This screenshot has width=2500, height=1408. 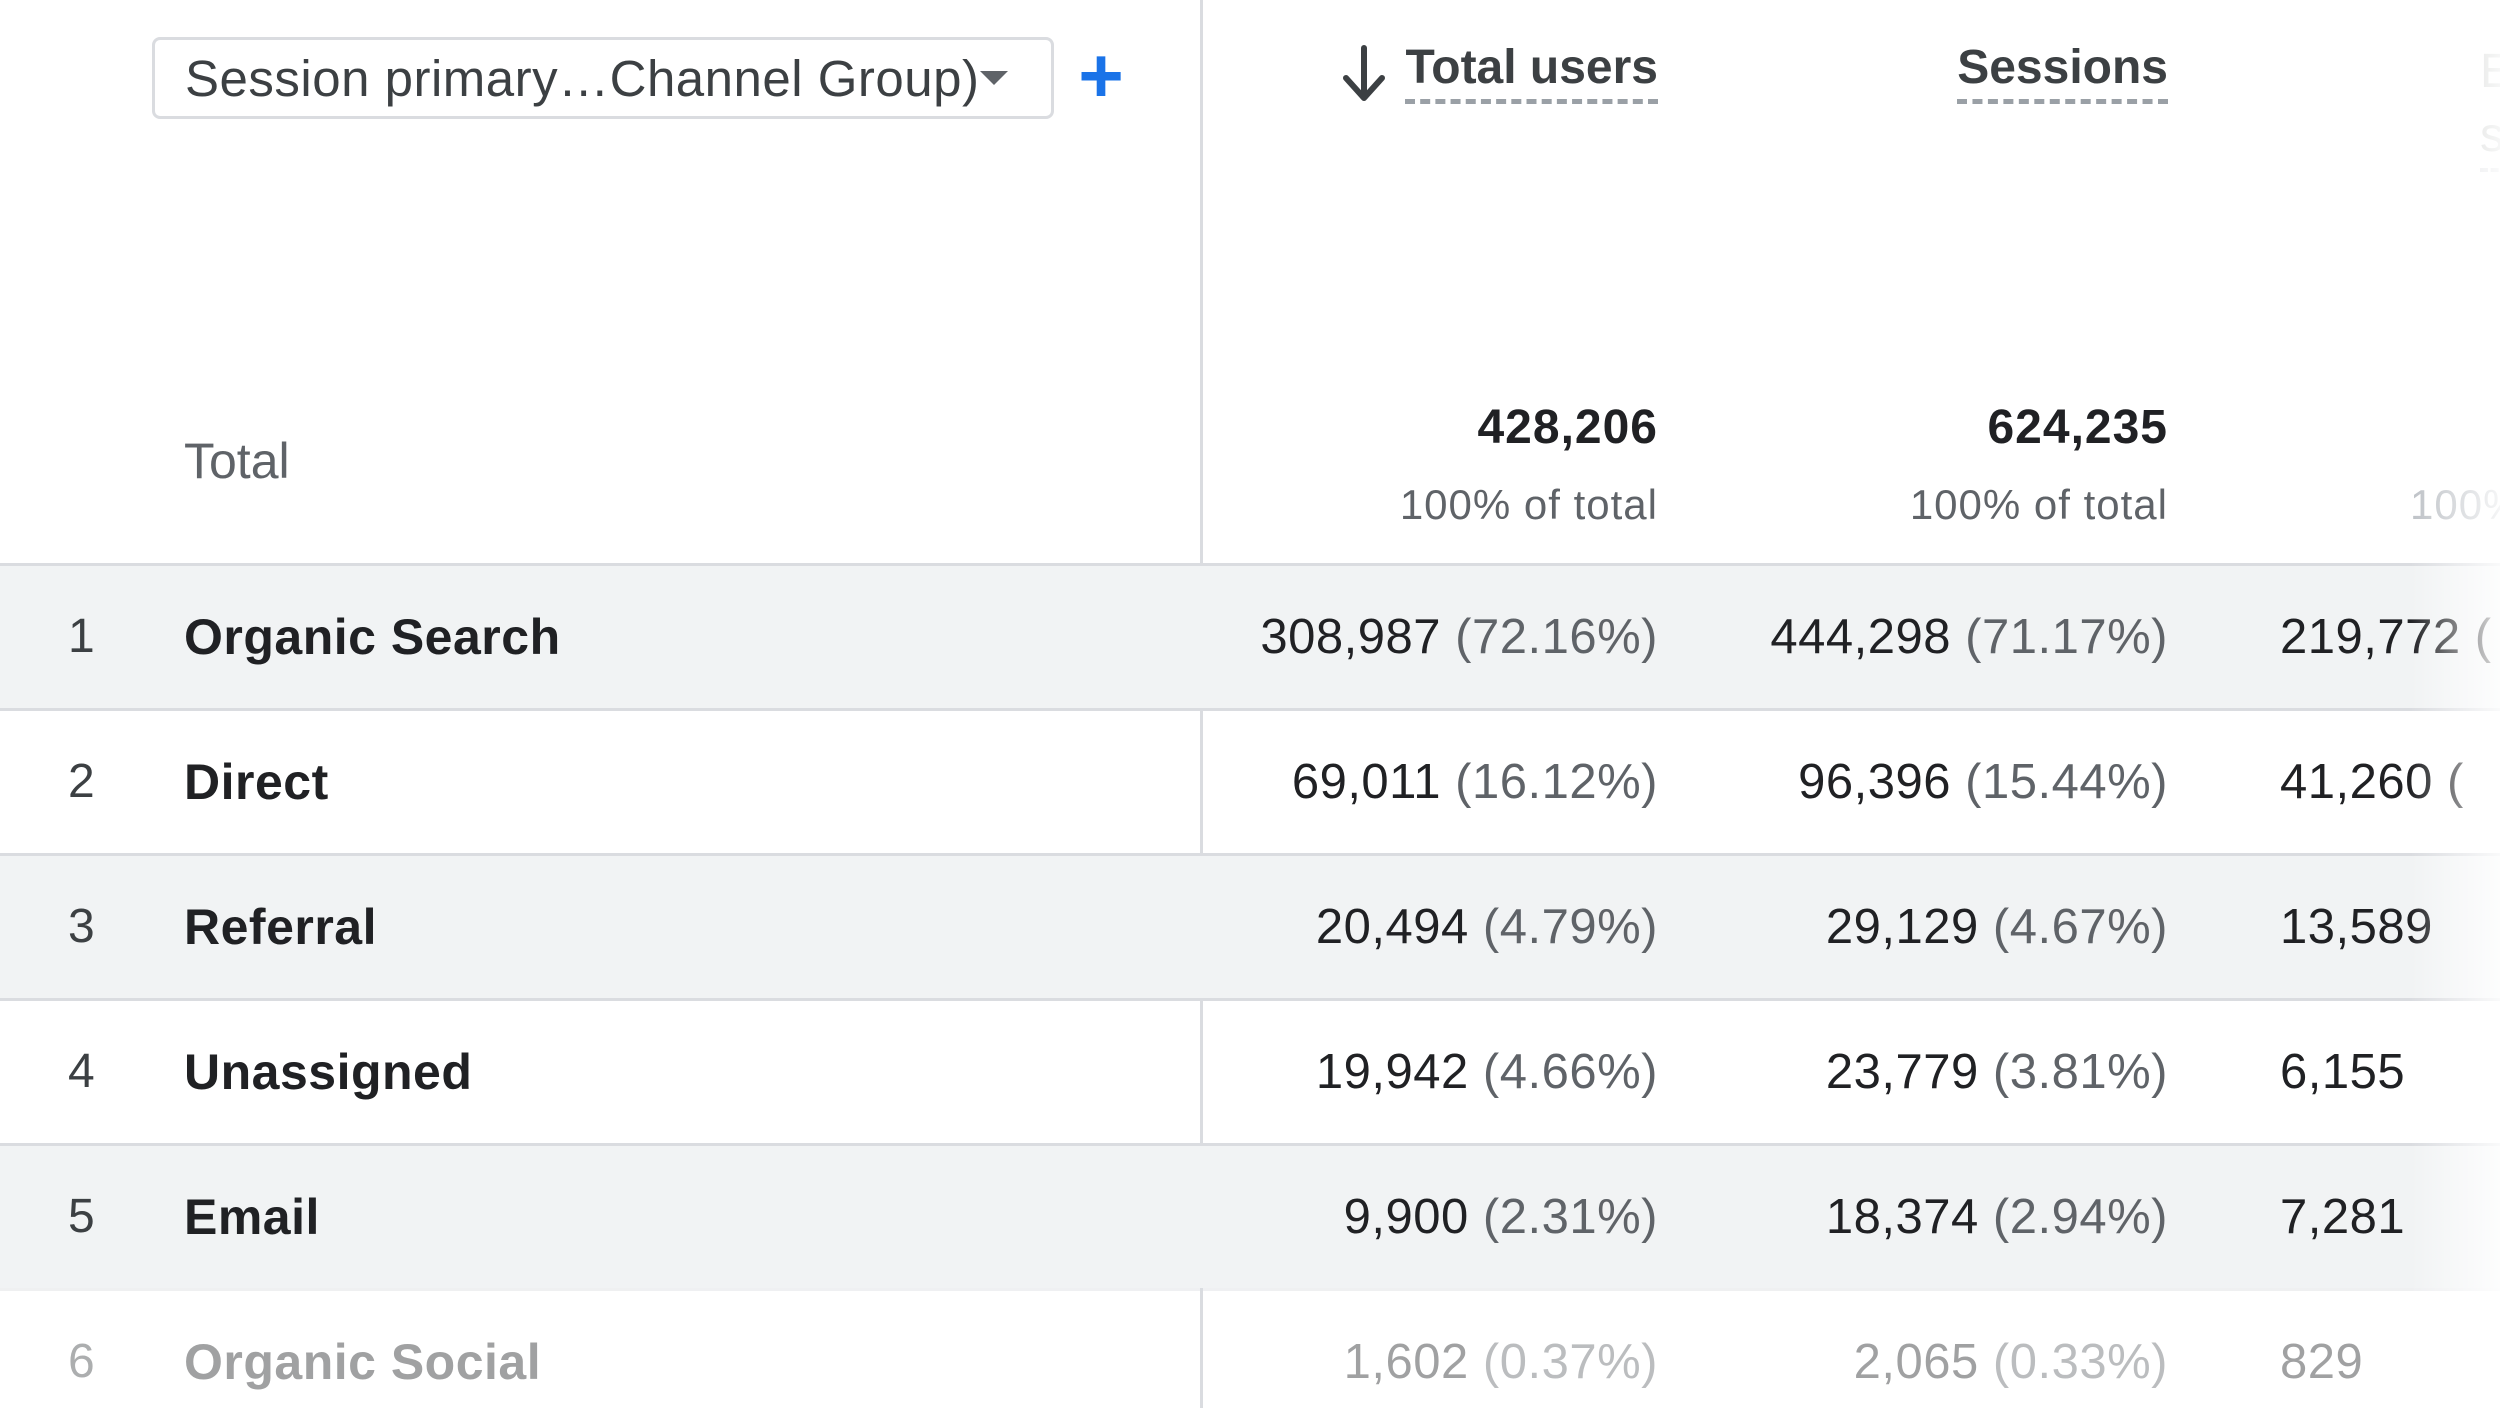 What do you see at coordinates (2080, 1362) in the screenshot?
I see `sessions-percent: (0.33%)` at bounding box center [2080, 1362].